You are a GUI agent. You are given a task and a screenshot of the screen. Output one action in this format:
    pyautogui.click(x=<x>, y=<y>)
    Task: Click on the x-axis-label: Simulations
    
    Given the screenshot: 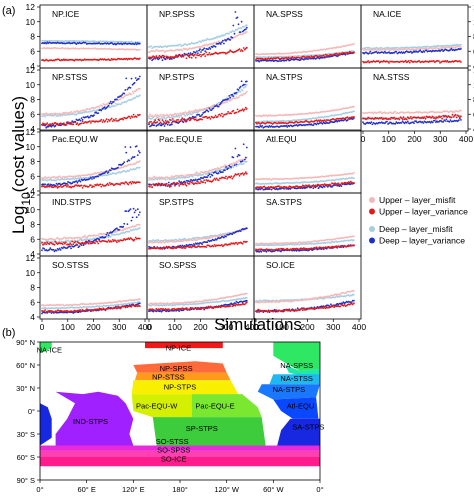 What is the action you would take?
    pyautogui.click(x=258, y=324)
    